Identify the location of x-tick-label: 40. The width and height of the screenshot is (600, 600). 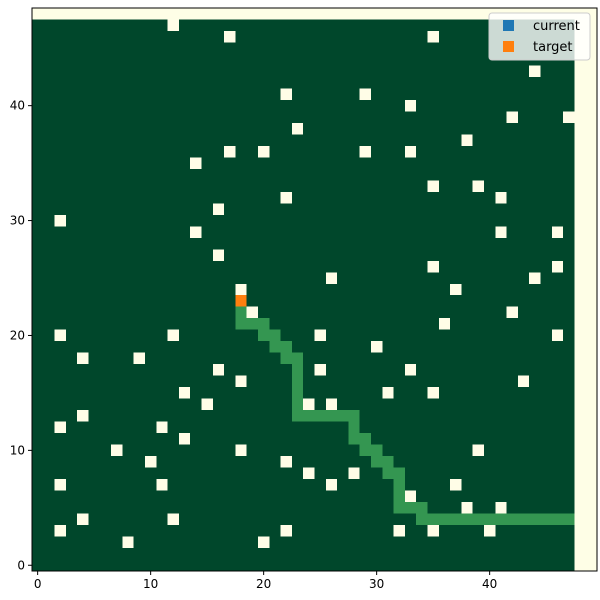
(489, 584).